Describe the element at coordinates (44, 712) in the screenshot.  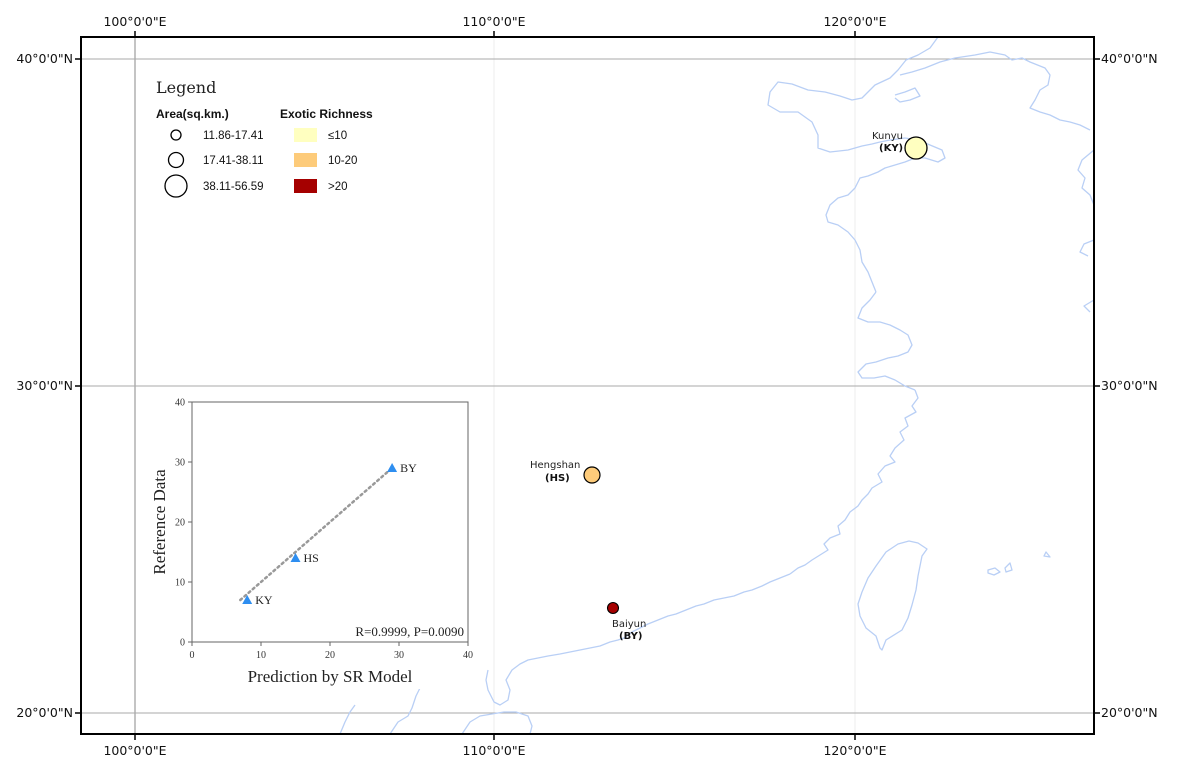
I see `lat-label-left-20n: 20°0'0"N` at that location.